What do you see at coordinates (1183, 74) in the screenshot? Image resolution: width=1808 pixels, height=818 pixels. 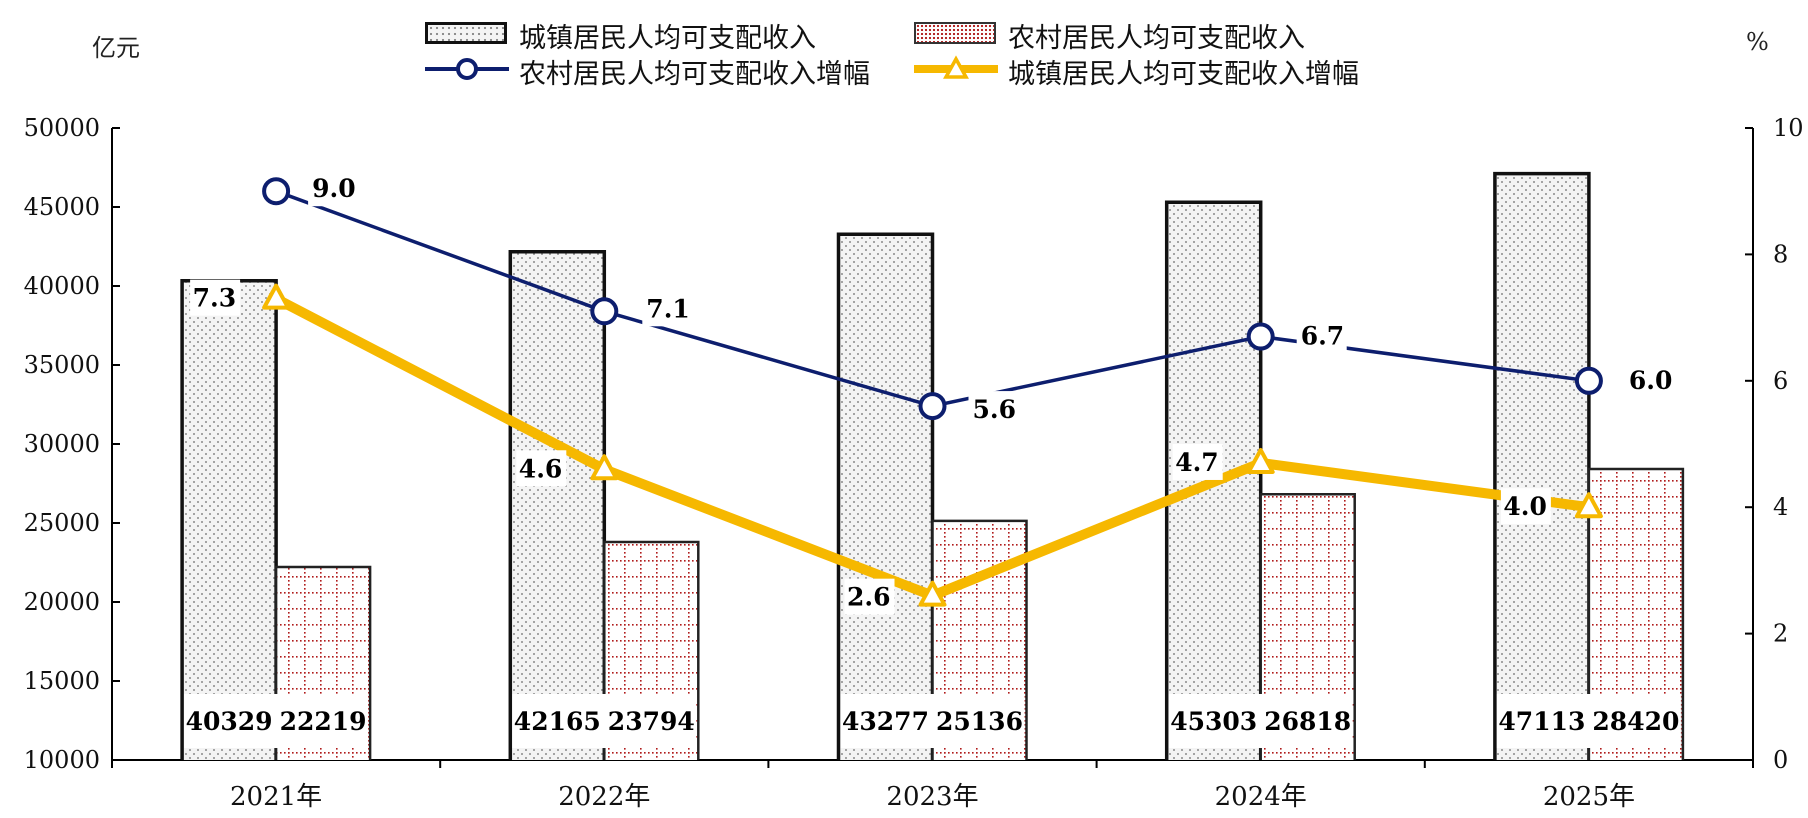 I see `legend-label-urban-growth: 城镇居民人均可支配收入增幅` at bounding box center [1183, 74].